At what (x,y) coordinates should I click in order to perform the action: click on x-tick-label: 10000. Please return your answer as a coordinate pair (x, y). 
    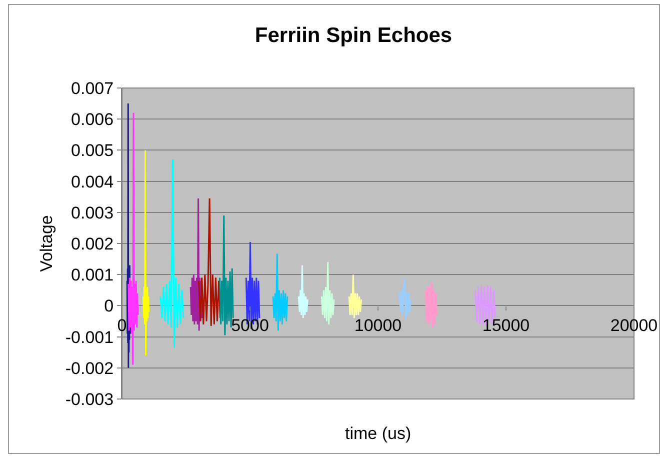
    Looking at the image, I should click on (378, 326).